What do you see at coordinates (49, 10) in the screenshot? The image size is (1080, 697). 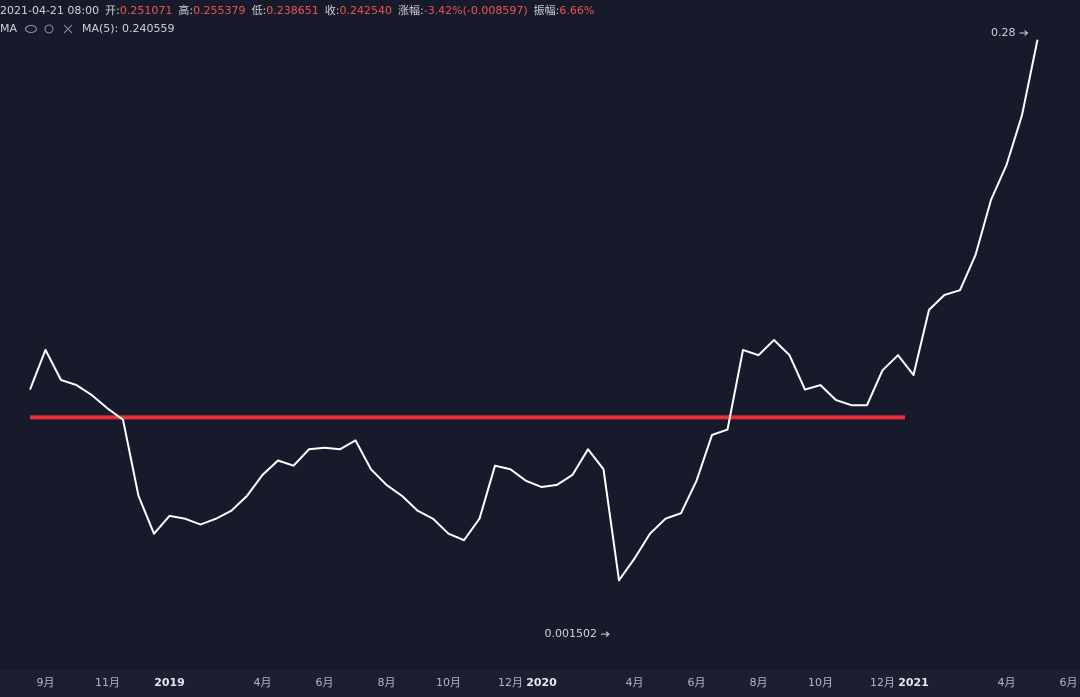 I see `header-date: 2021-04-21 08:00` at bounding box center [49, 10].